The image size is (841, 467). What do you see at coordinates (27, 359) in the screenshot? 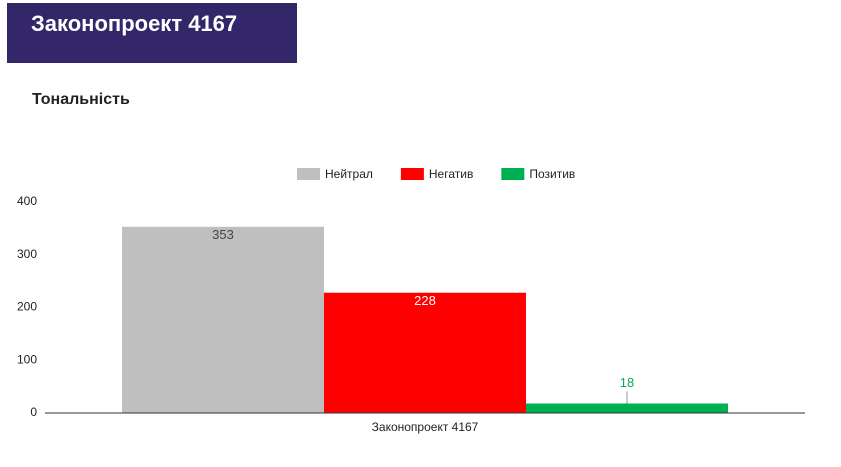
I see `y-tick-label: 100` at bounding box center [27, 359].